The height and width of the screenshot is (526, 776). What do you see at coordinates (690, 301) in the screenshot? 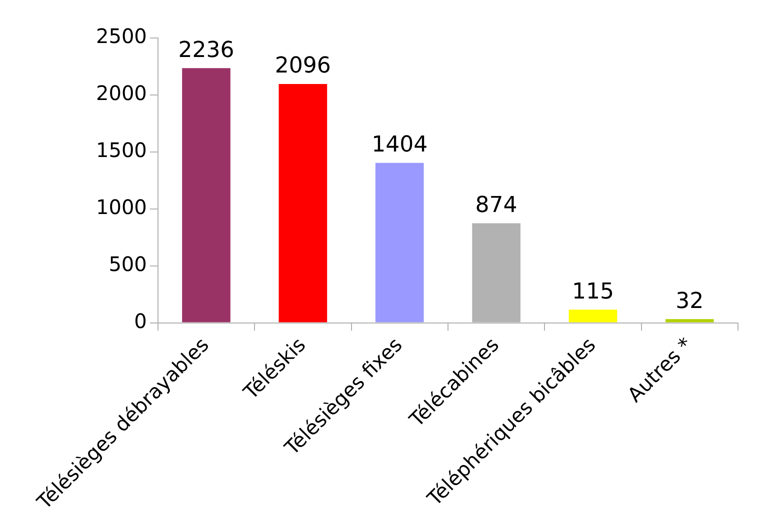
I see `data-label: 32` at bounding box center [690, 301].